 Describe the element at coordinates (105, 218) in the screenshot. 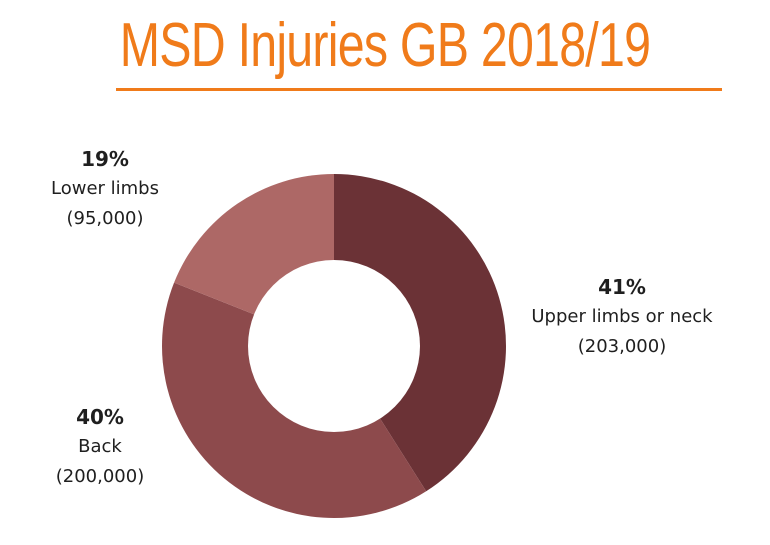

I see `slice-value: (95,000)` at that location.